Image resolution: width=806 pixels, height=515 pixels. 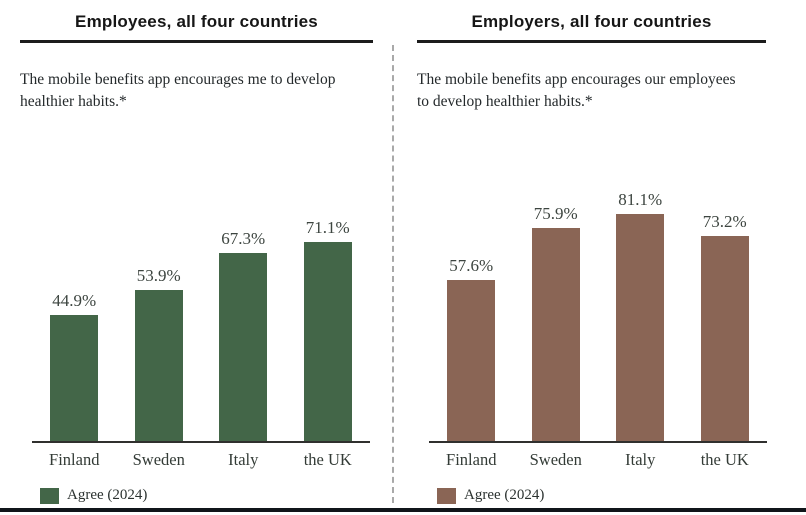 I want to click on legend-employees: Agree (2024), so click(x=206, y=495).